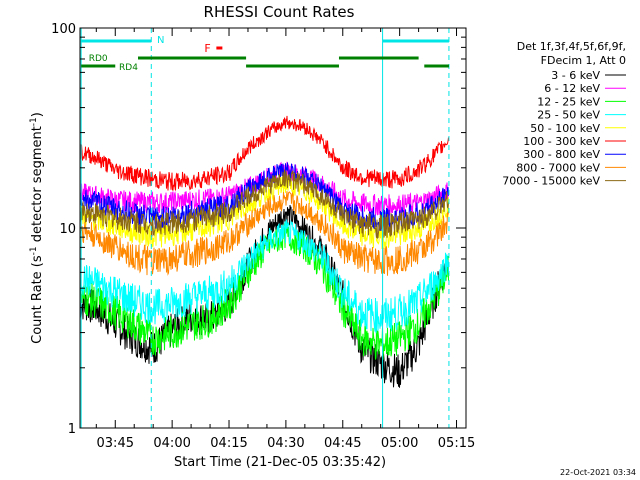 The image size is (640, 480). What do you see at coordinates (456, 443) in the screenshot?
I see `x-tick-label: 05:15` at bounding box center [456, 443].